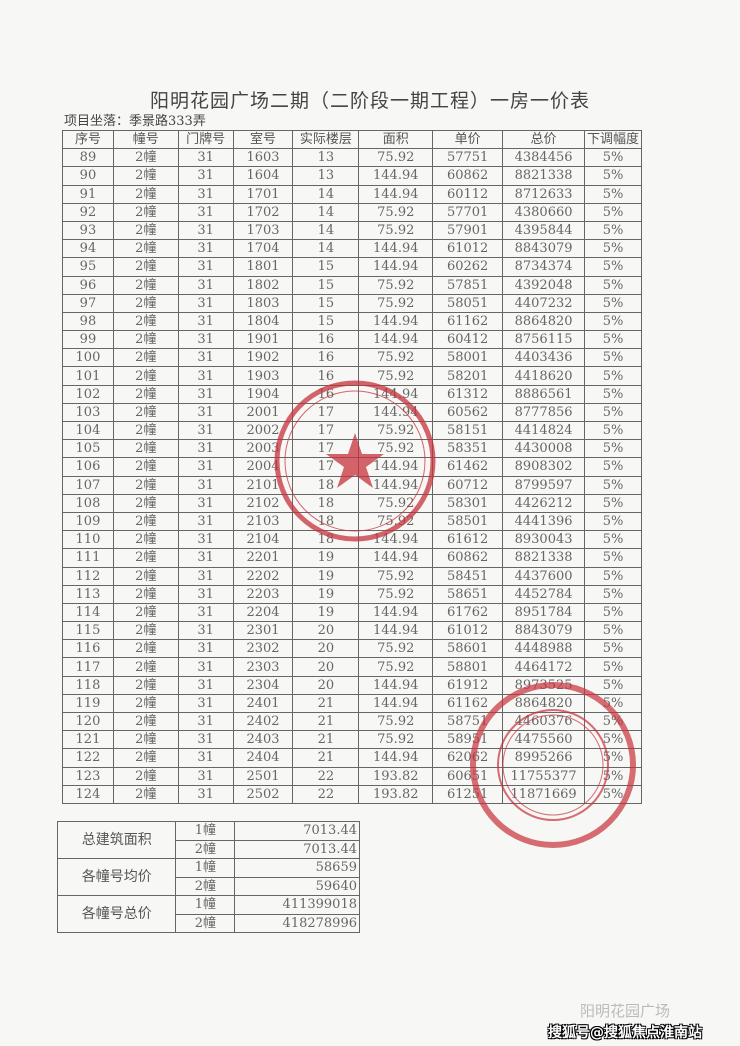 Image resolution: width=740 pixels, height=1046 pixels. What do you see at coordinates (88, 758) in the screenshot?
I see `cell-seq: 122` at bounding box center [88, 758].